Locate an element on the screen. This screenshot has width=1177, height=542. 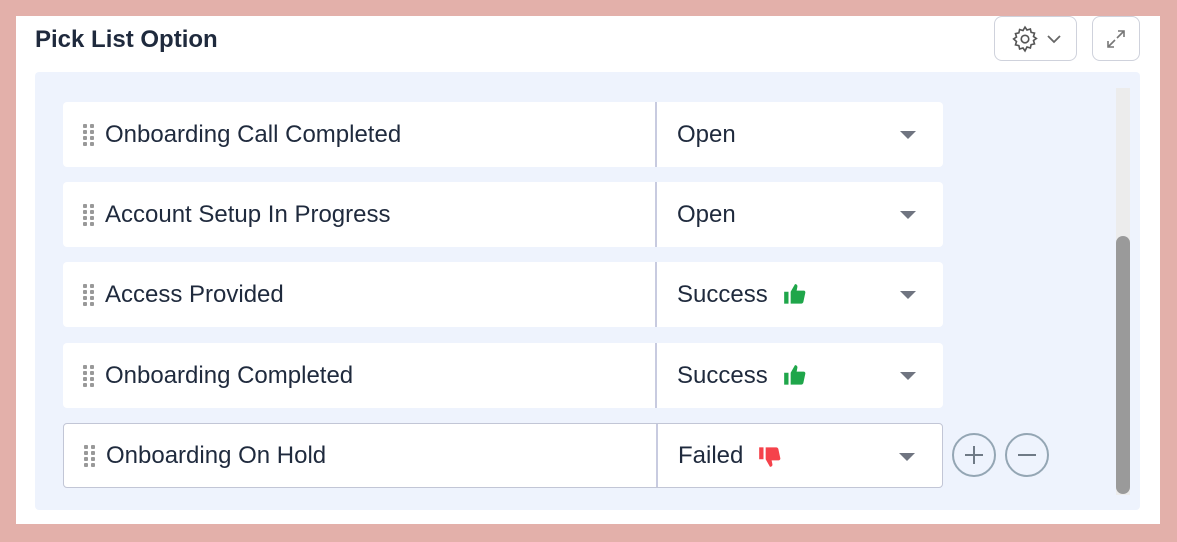
option-name-input: Onboarding On Hold is located at coordinates (361, 455).